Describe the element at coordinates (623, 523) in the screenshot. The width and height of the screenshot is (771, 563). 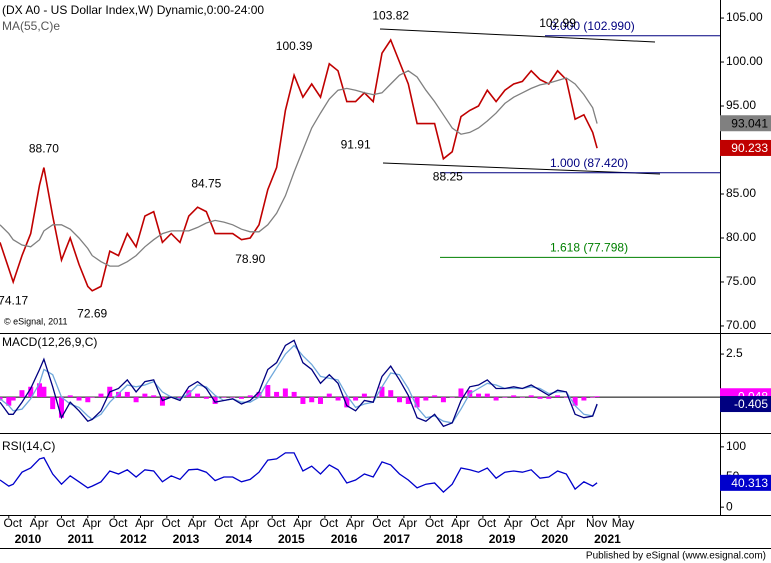
I see `x-tick-label: May` at that location.